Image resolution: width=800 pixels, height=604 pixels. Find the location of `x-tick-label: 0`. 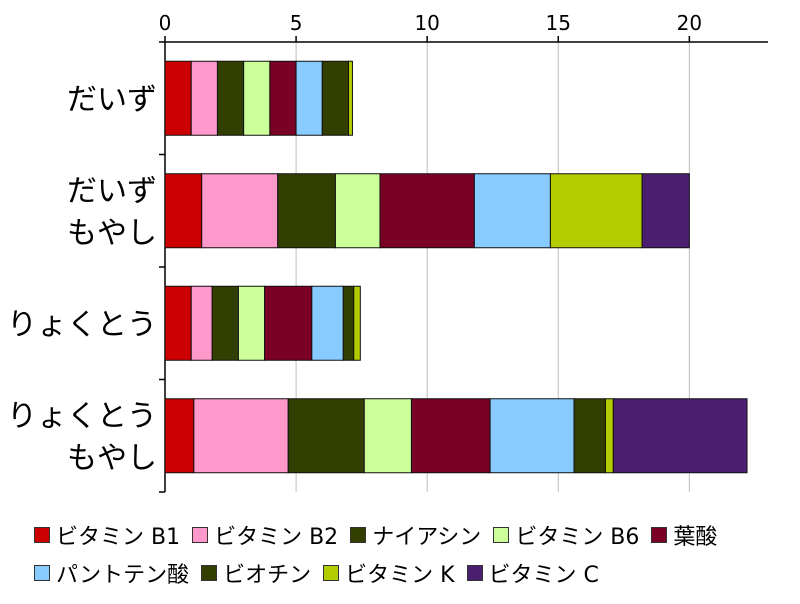

x-tick-label: 0 is located at coordinates (165, 23).